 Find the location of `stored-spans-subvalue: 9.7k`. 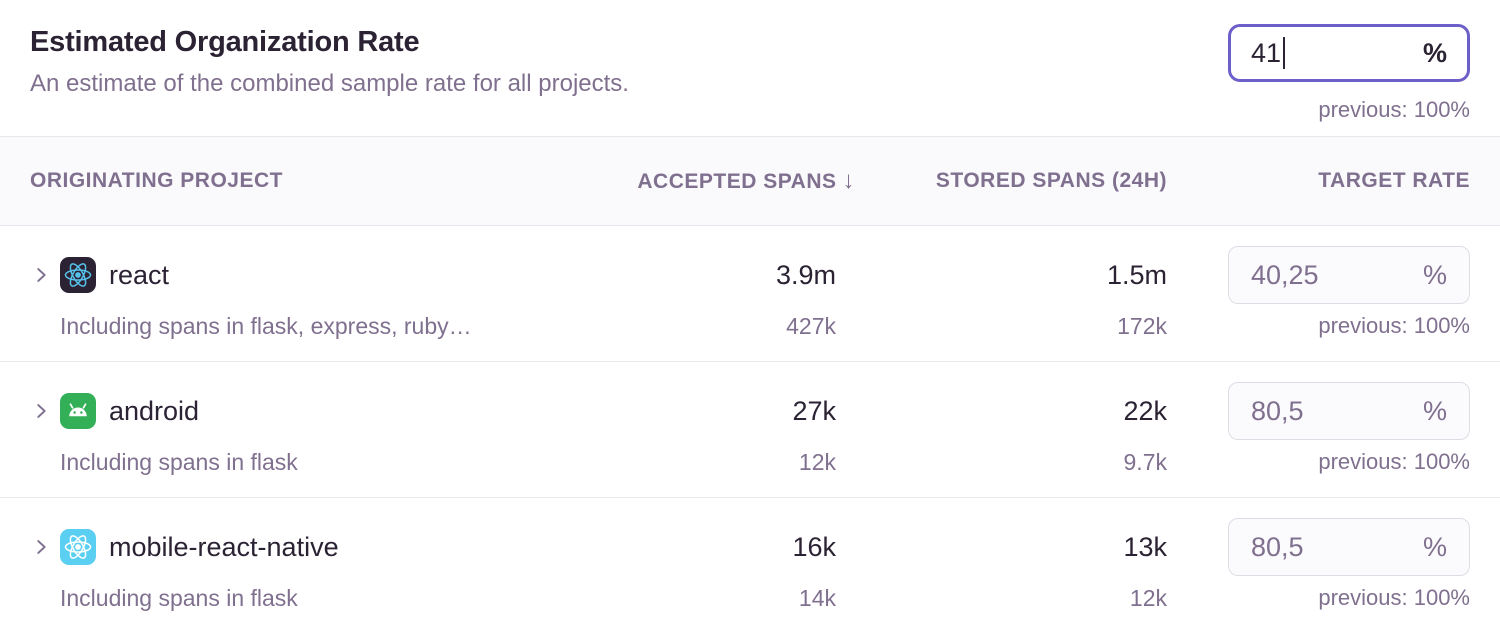

stored-spans-subvalue: 9.7k is located at coordinates (1145, 461).